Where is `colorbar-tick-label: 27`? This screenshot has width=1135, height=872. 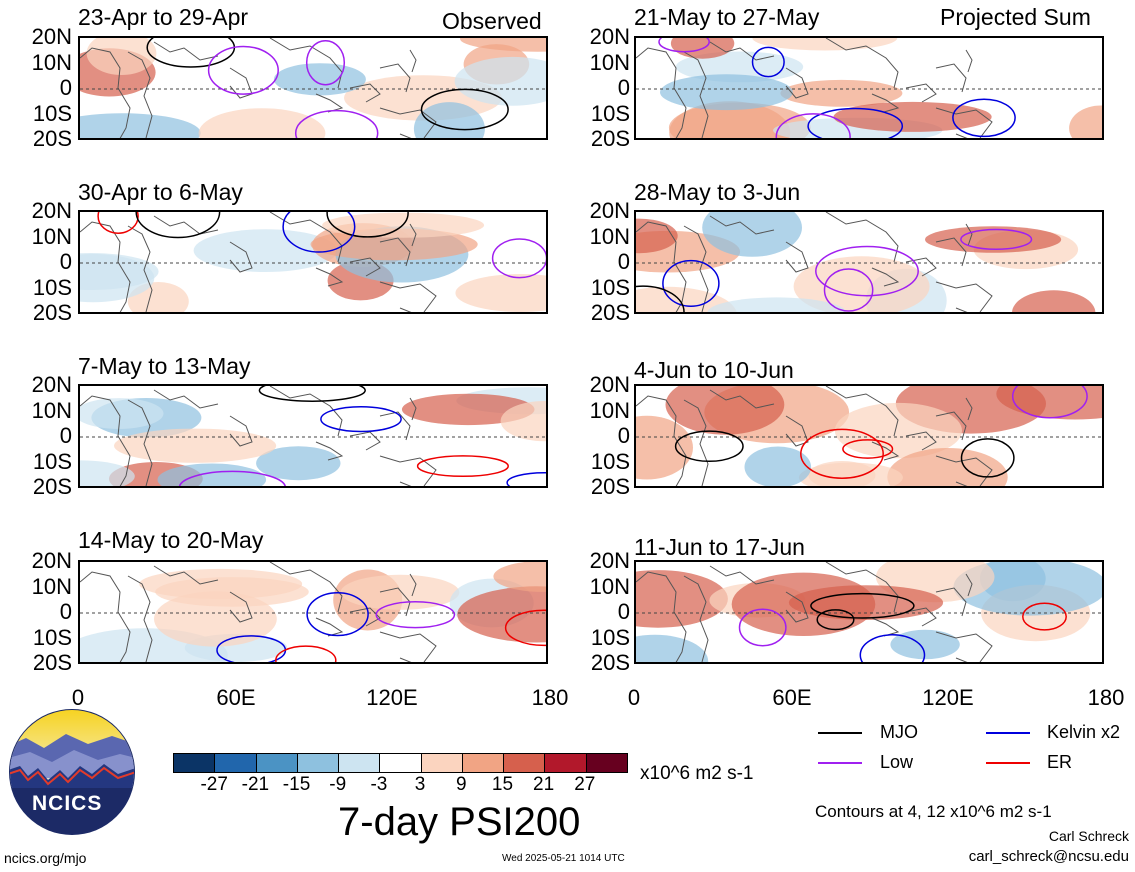 colorbar-tick-label: 27 is located at coordinates (585, 784).